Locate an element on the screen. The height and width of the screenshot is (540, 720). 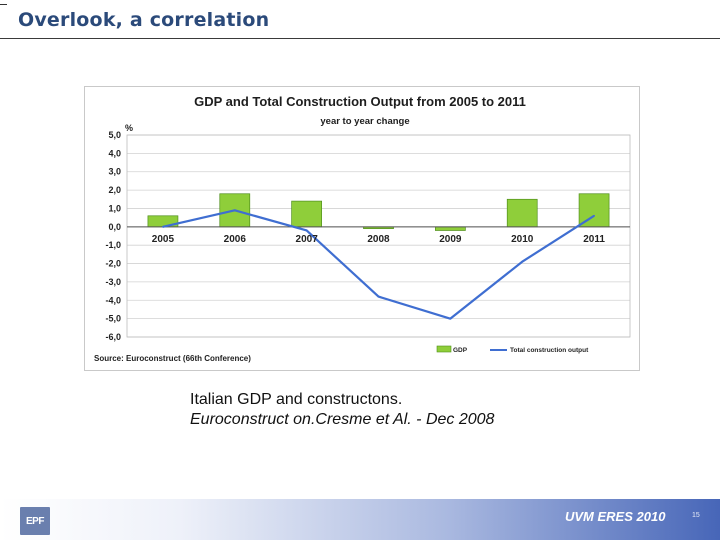
slide-title: Overlook, a correlation is located at coordinates (144, 20).